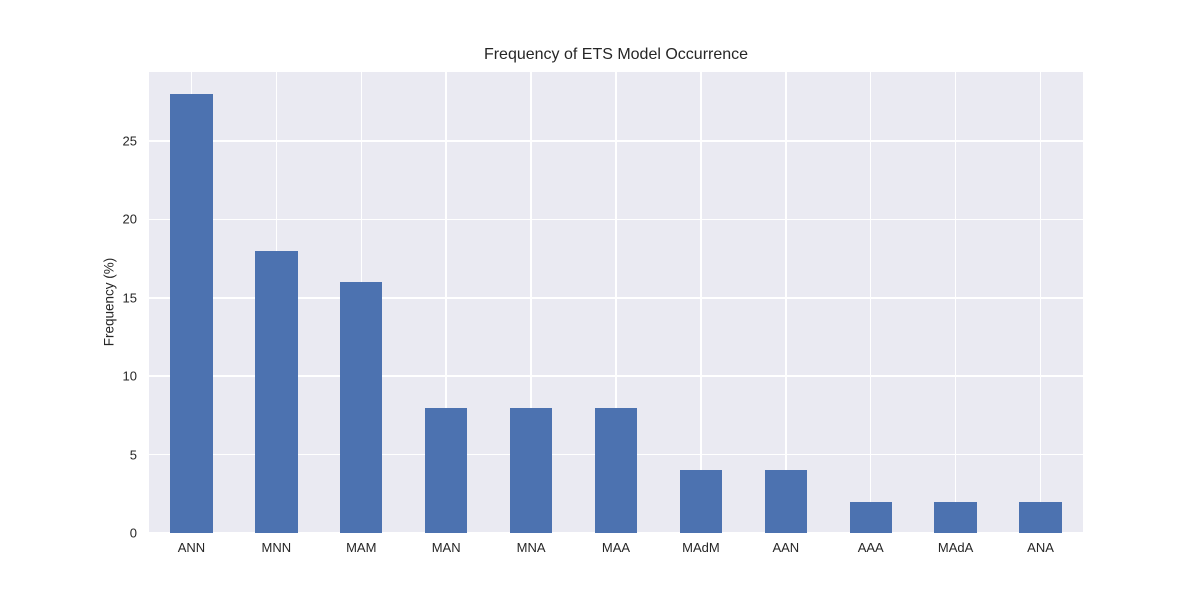 Image resolution: width=1200 pixels, height=600 pixels. I want to click on y-tick-label: 0, so click(133, 533).